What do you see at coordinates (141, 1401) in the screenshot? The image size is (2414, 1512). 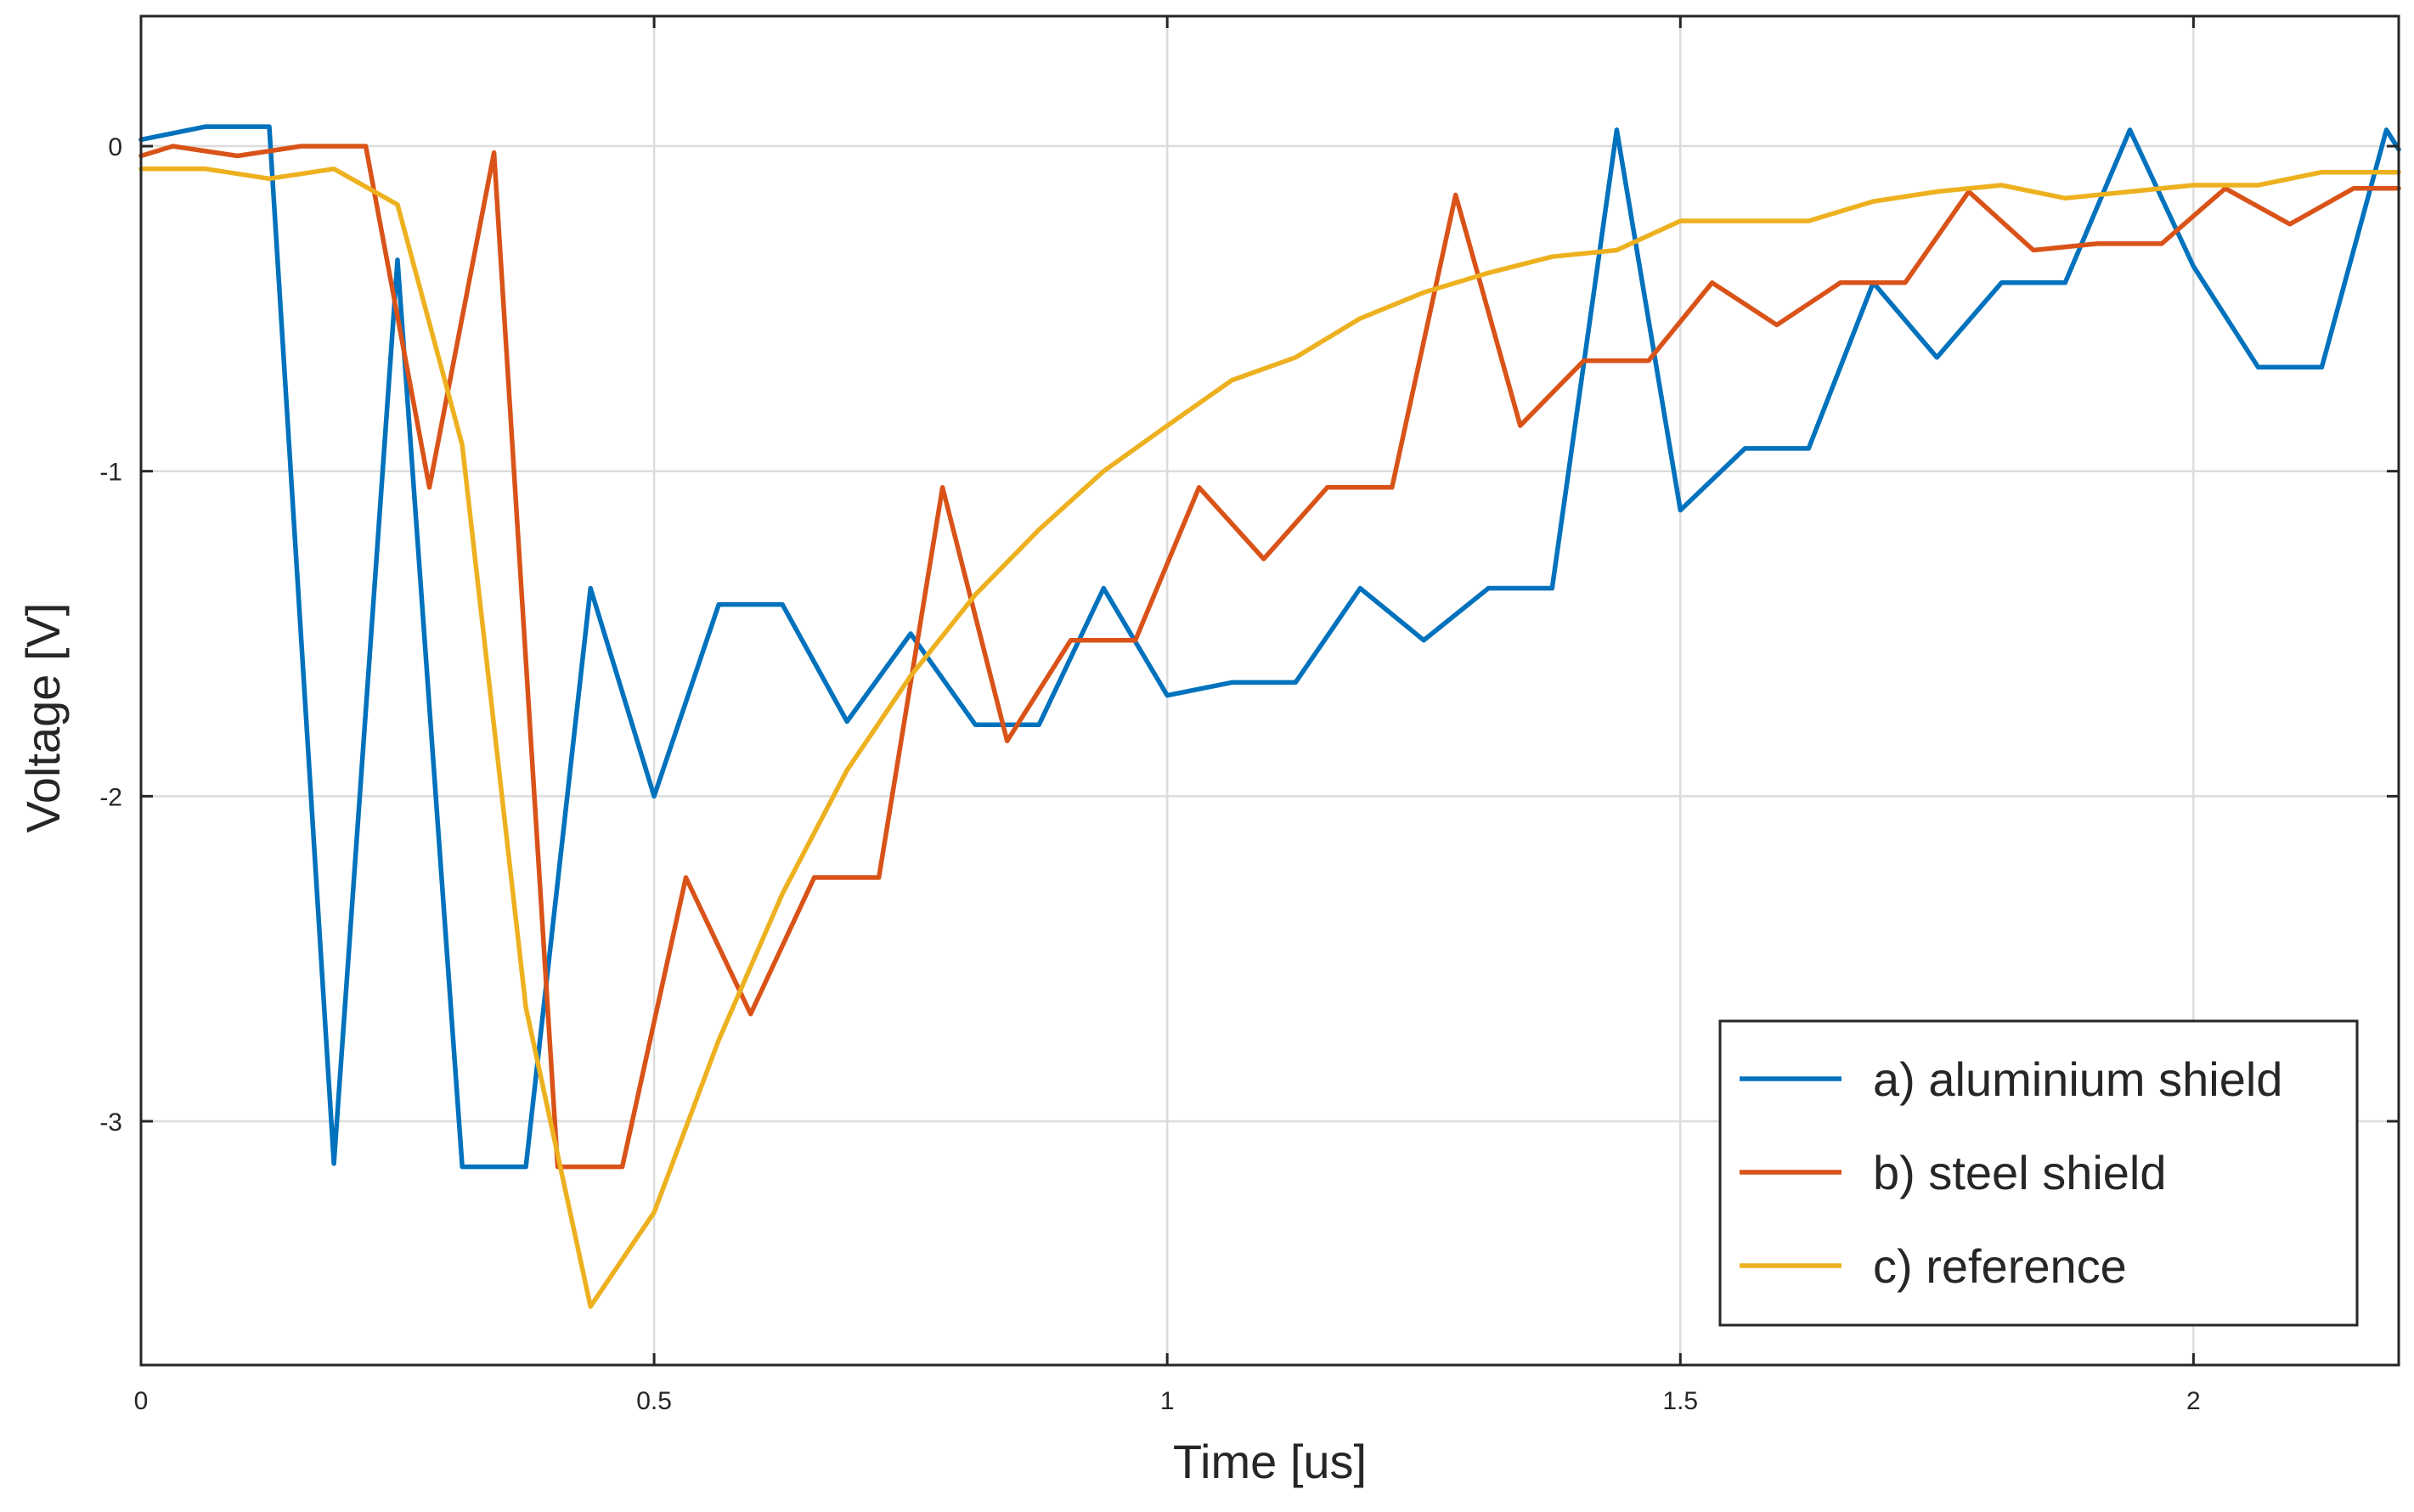 I see `x-tick-label: 0` at bounding box center [141, 1401].